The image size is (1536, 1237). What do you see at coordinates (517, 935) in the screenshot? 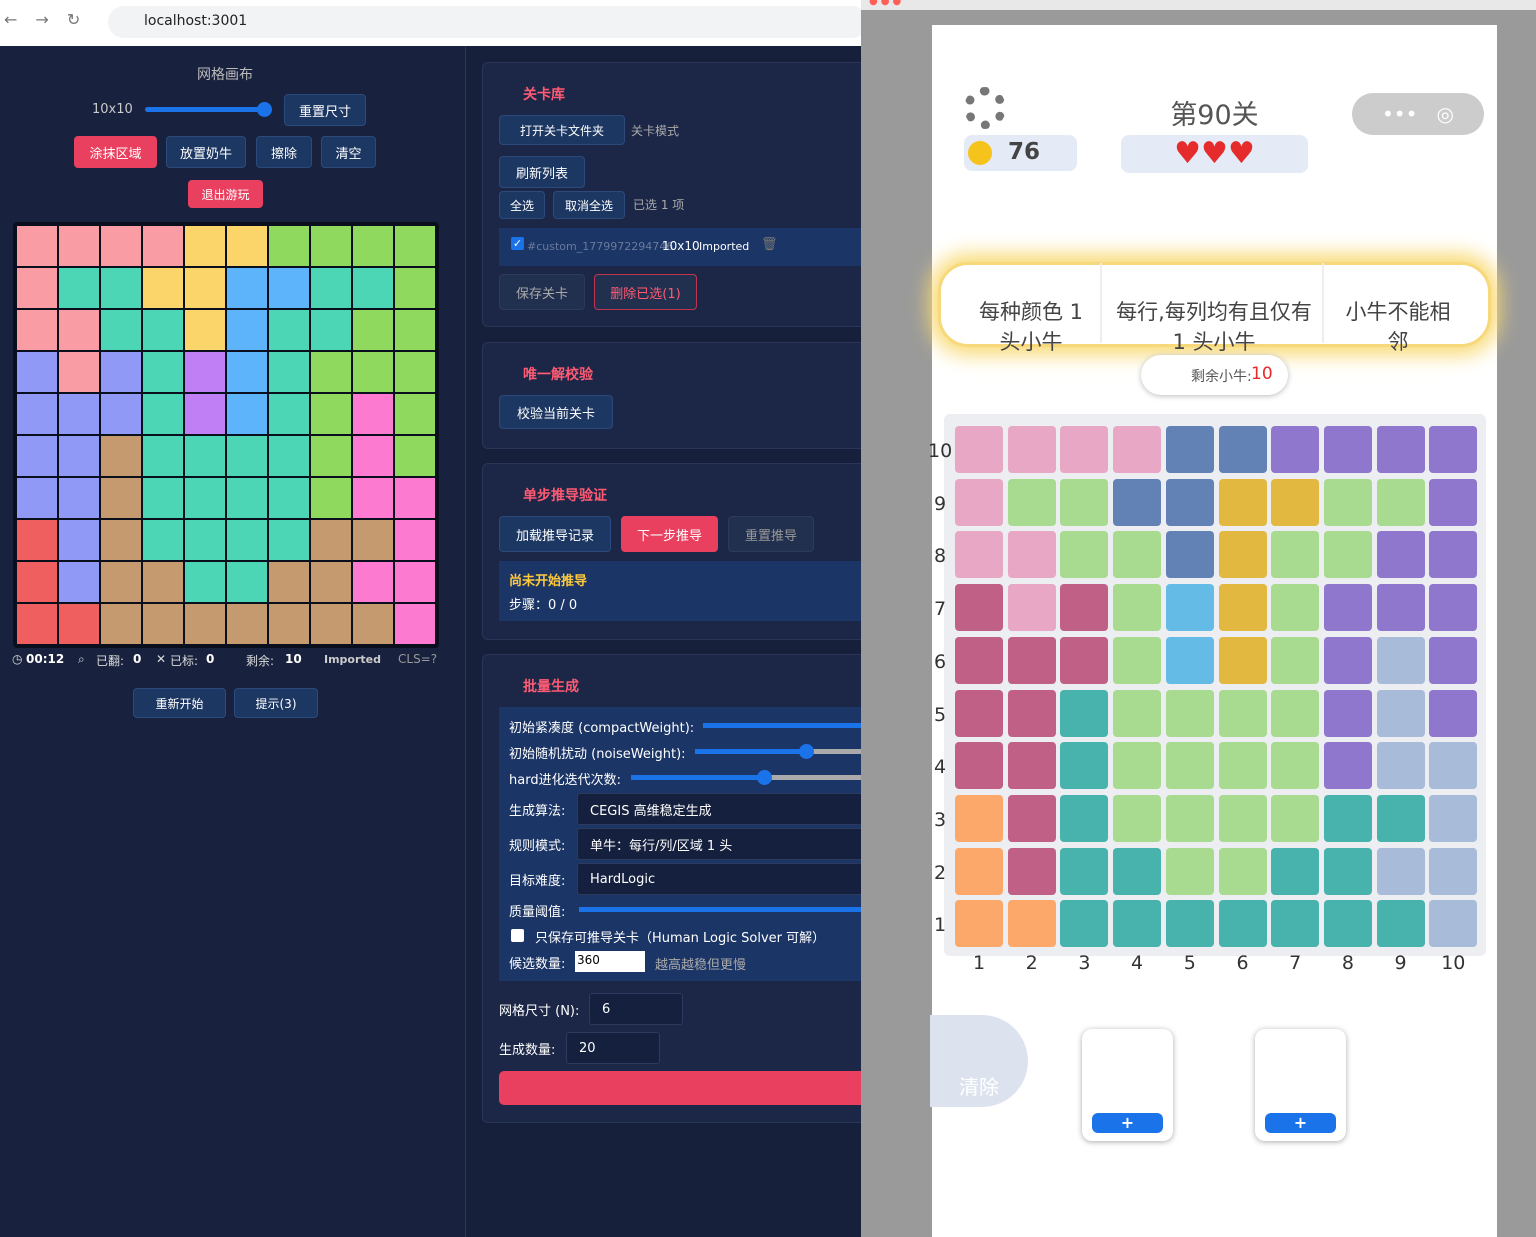
I see `checkbox` at bounding box center [517, 935].